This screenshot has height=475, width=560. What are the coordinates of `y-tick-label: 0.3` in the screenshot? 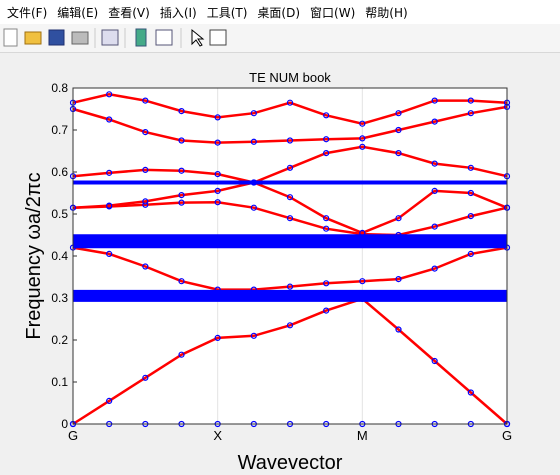 It's located at (59, 298).